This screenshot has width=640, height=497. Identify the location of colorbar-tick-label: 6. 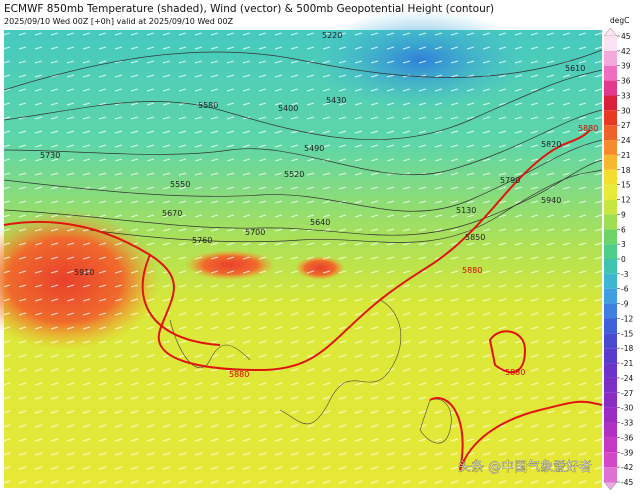
(623, 229).